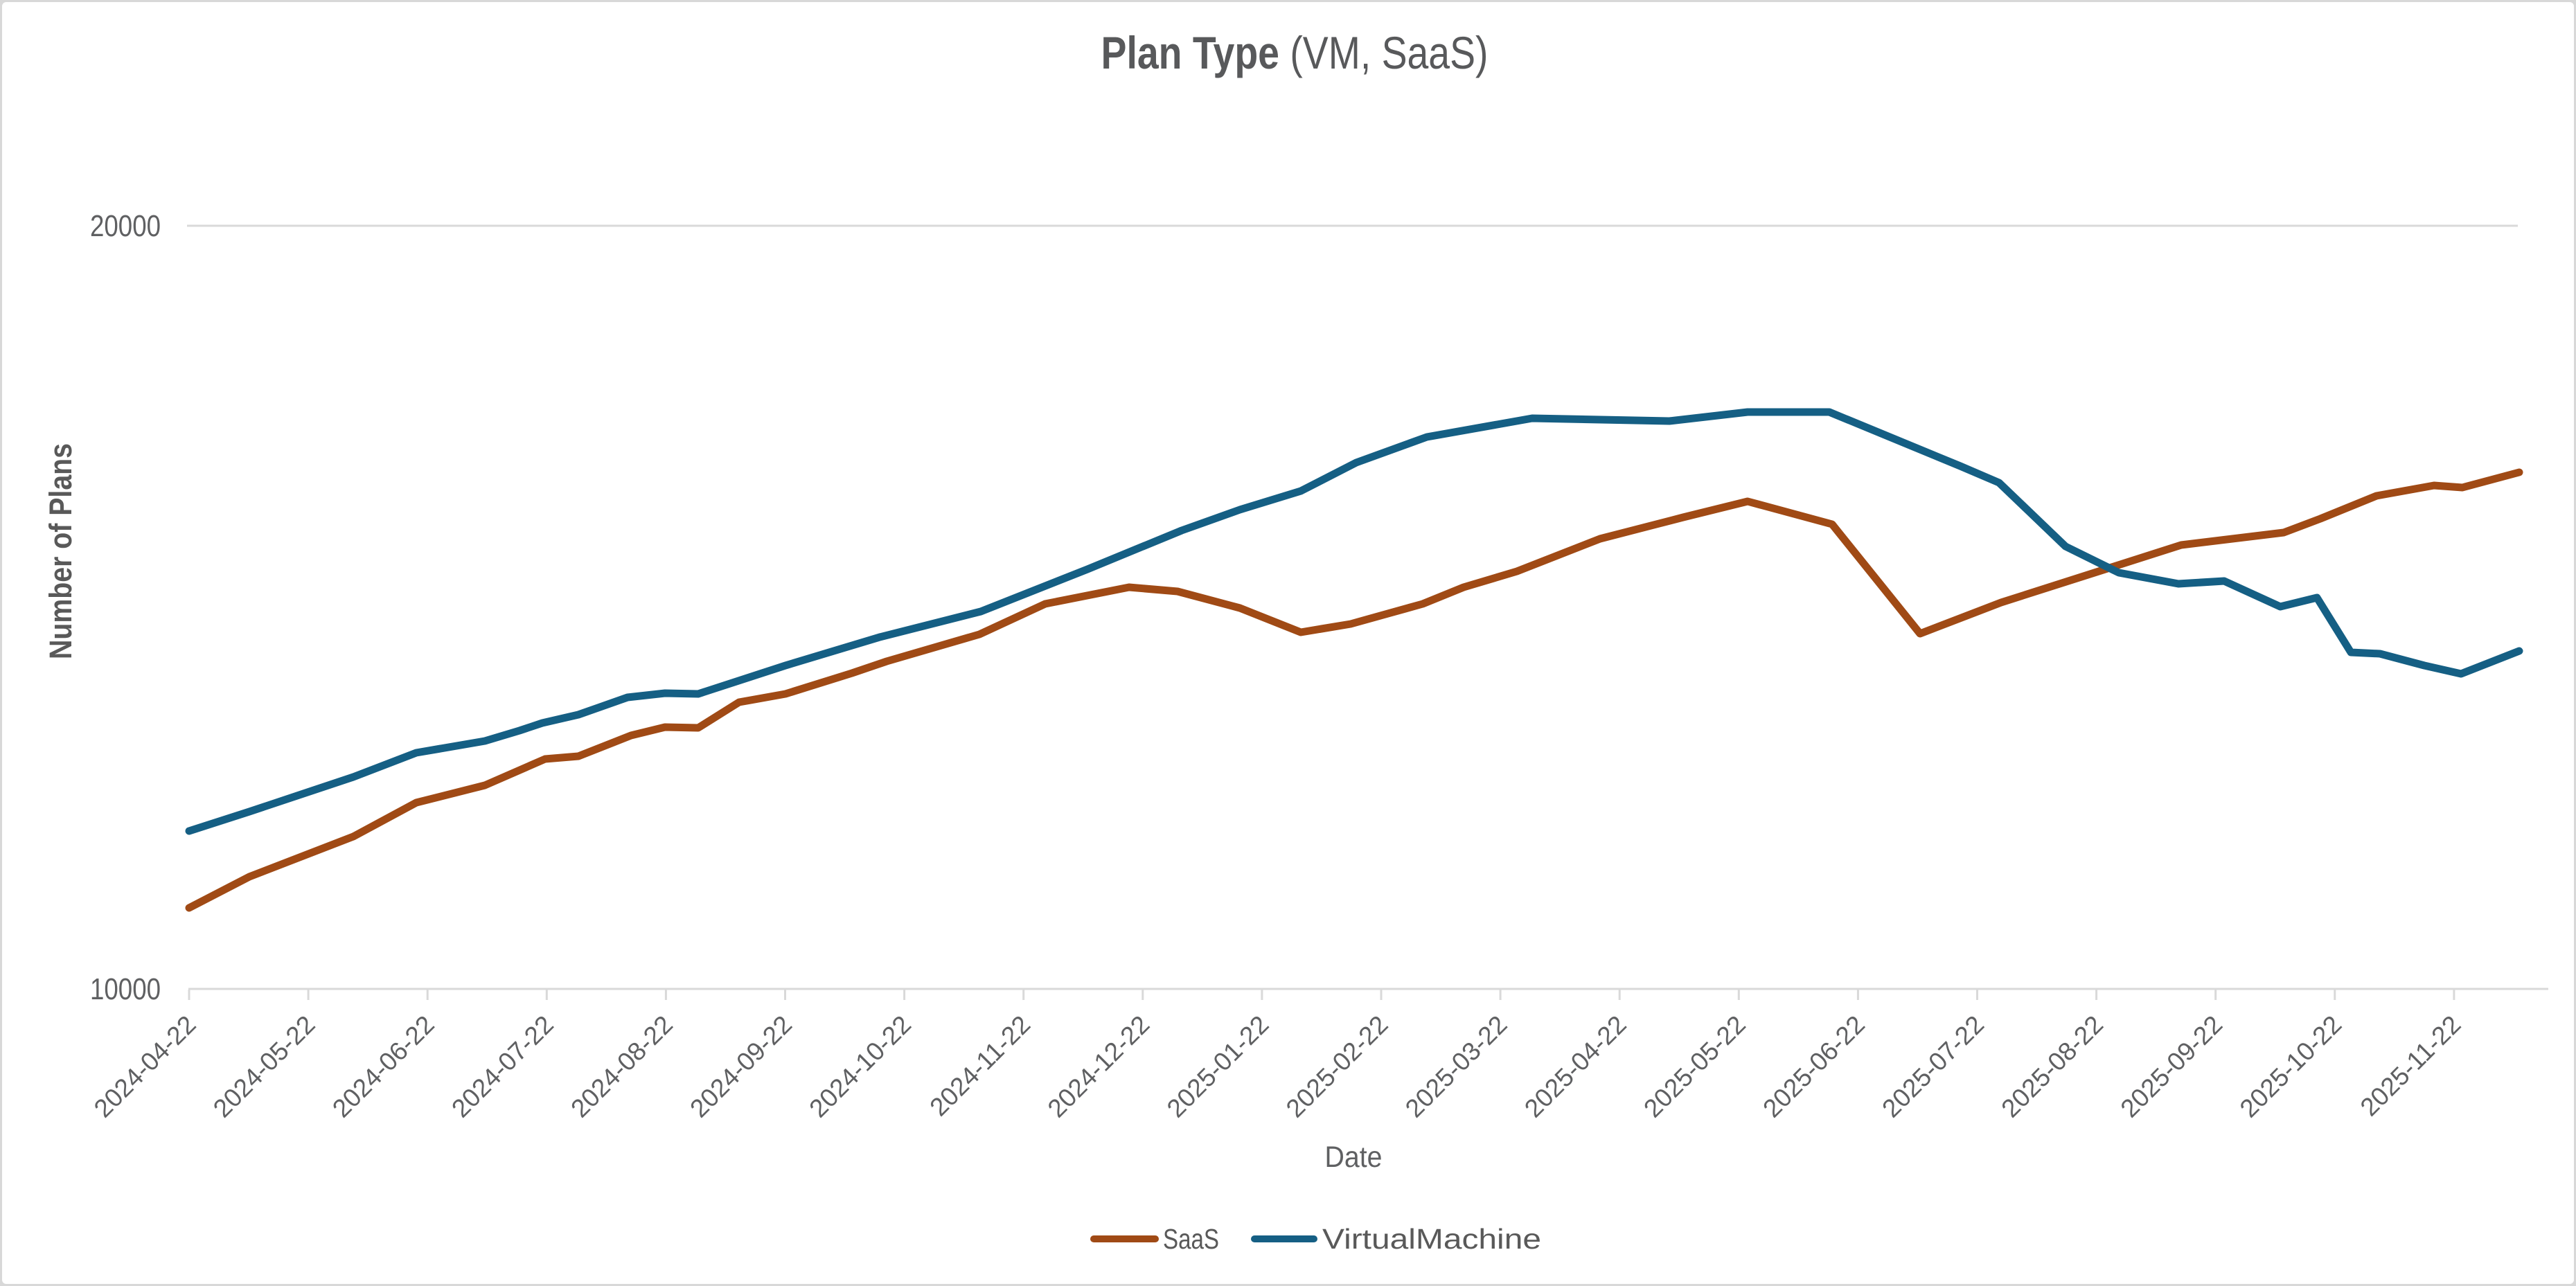  I want to click on svg-text: SaaS, so click(1191, 1239).